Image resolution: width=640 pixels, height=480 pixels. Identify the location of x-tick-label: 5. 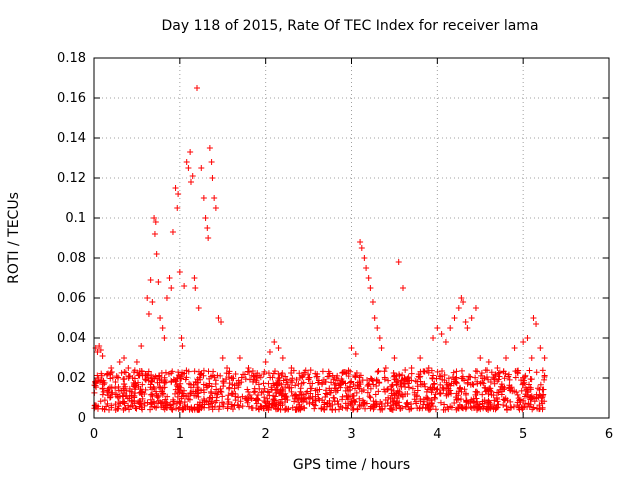
(523, 434).